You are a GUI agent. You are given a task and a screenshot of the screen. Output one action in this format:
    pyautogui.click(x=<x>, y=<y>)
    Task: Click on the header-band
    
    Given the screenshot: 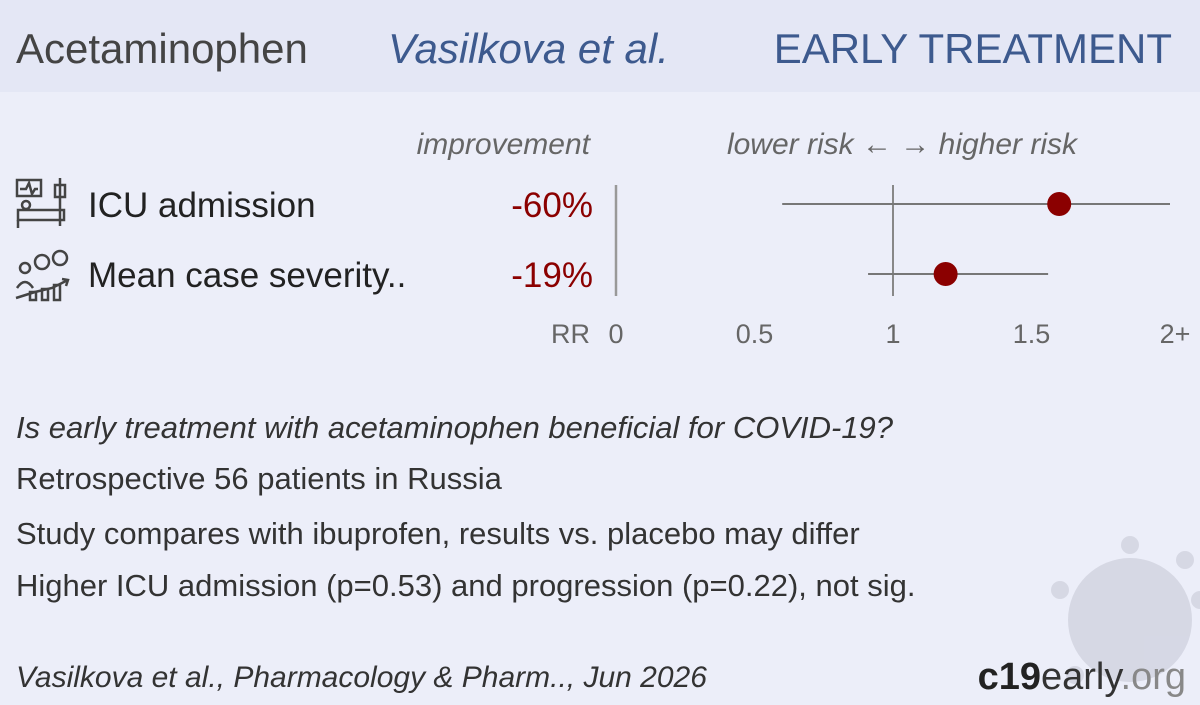 What is the action you would take?
    pyautogui.click(x=600, y=46)
    